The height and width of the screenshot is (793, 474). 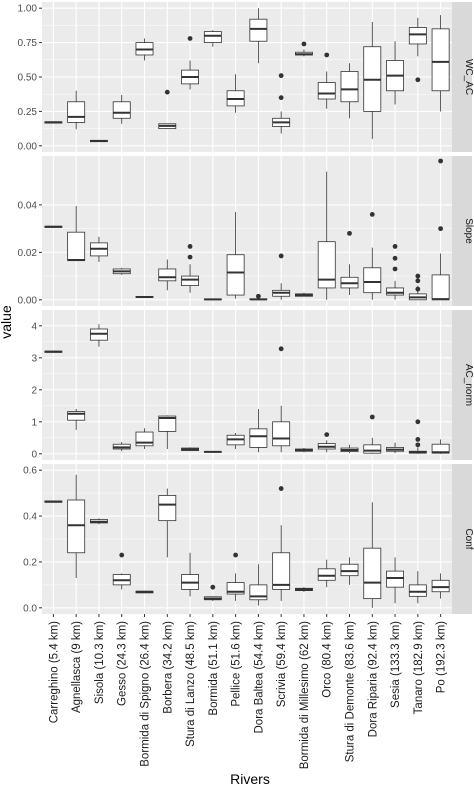 What do you see at coordinates (237, 664) in the screenshot?
I see `x-tick-label: Pellice (51.6 km)` at bounding box center [237, 664].